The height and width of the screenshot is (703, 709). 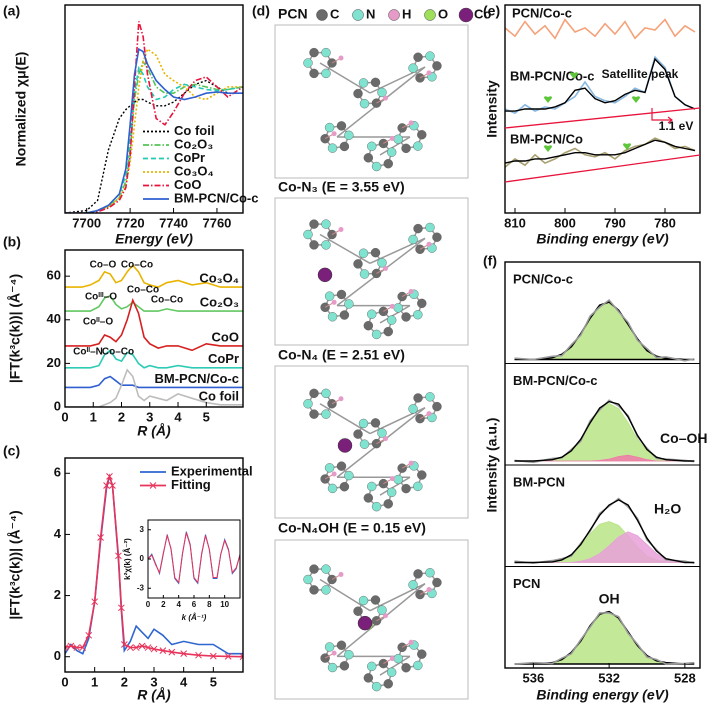 I want to click on x-tick-label: 790, so click(x=615, y=222).